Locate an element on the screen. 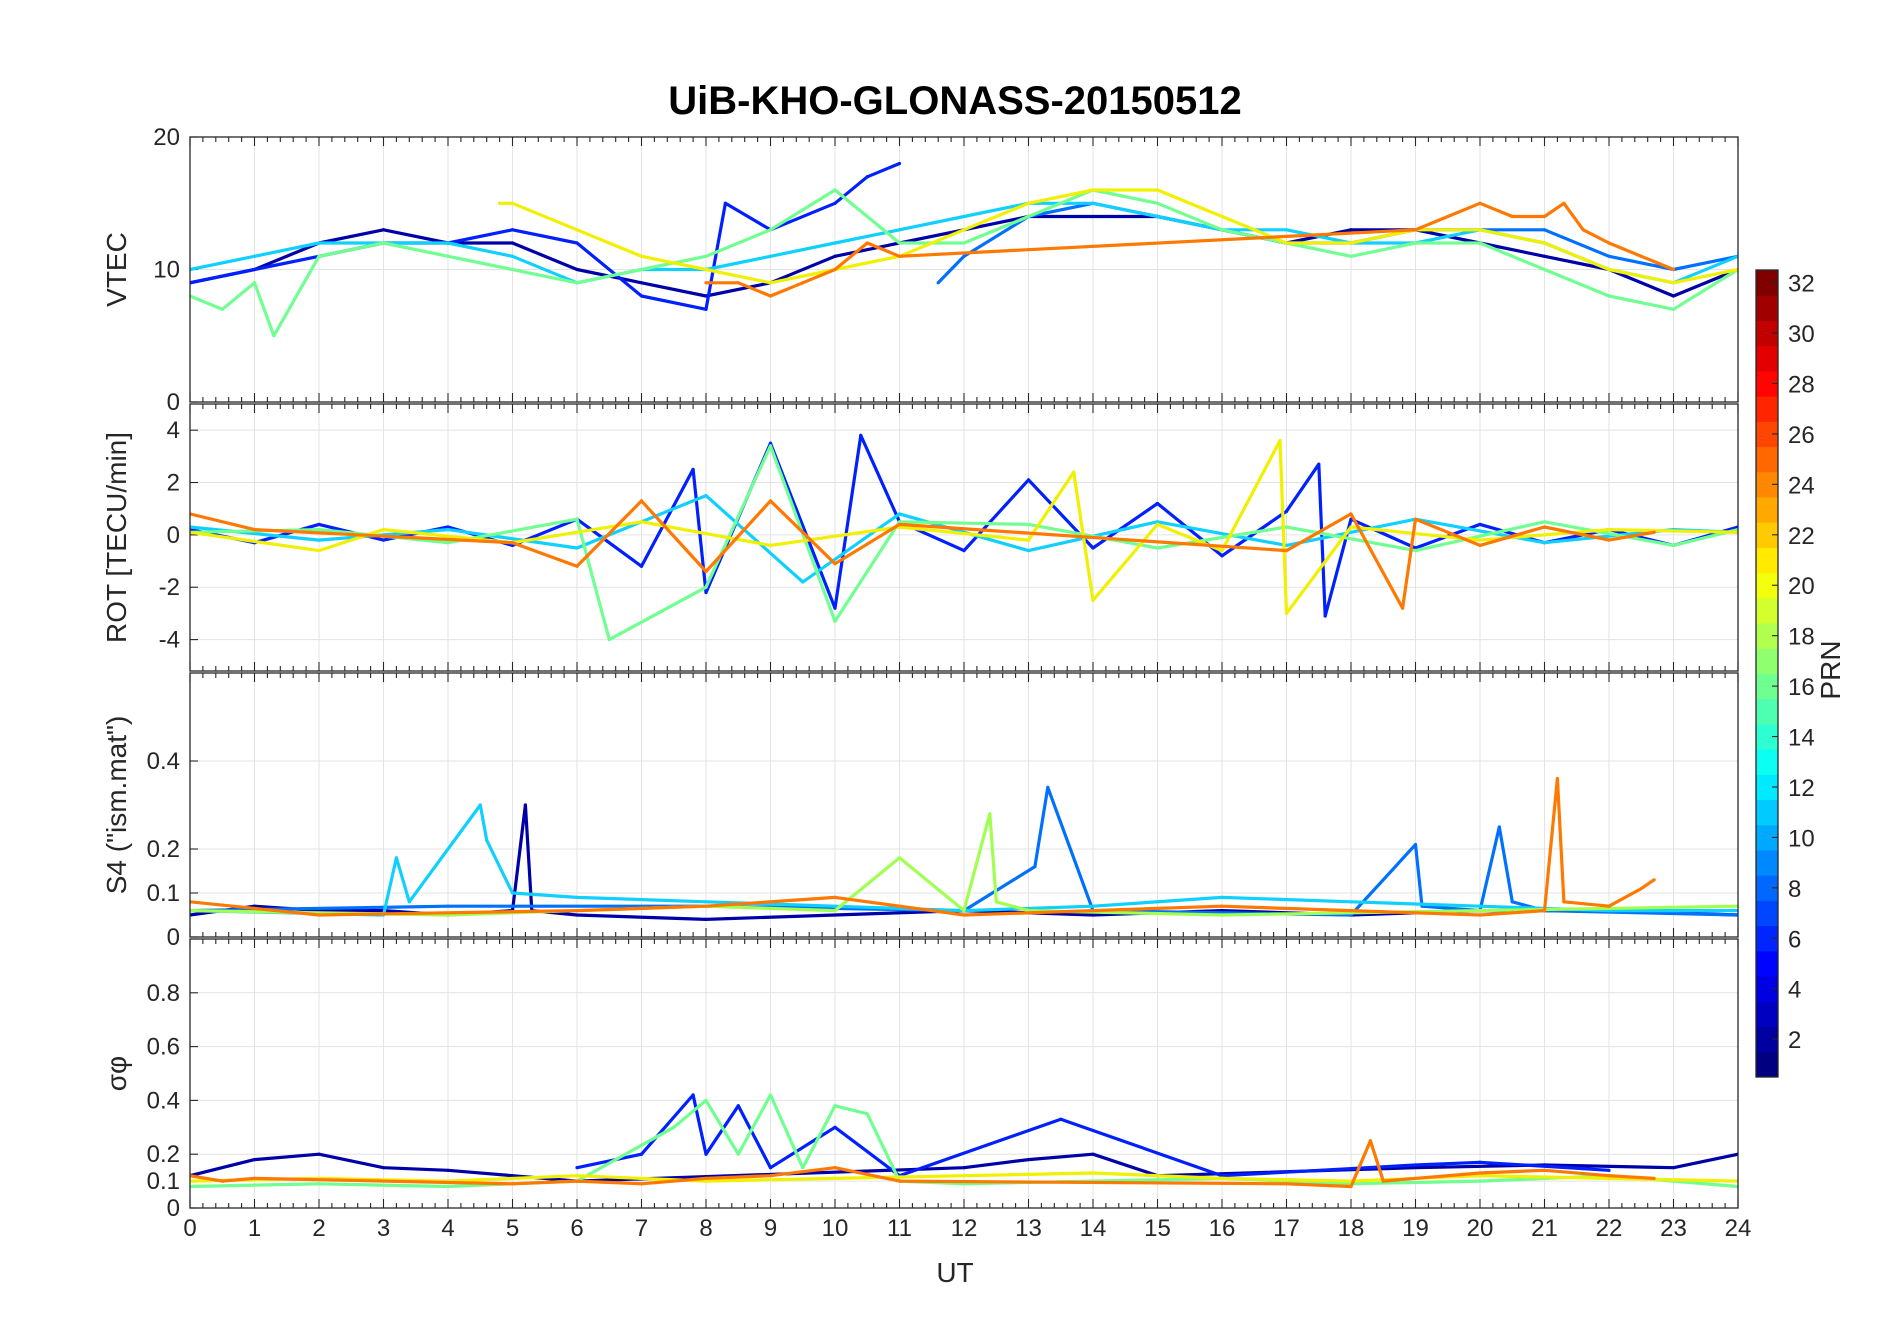 The image size is (1902, 1330). x-tick-label: 5 is located at coordinates (512, 1228).